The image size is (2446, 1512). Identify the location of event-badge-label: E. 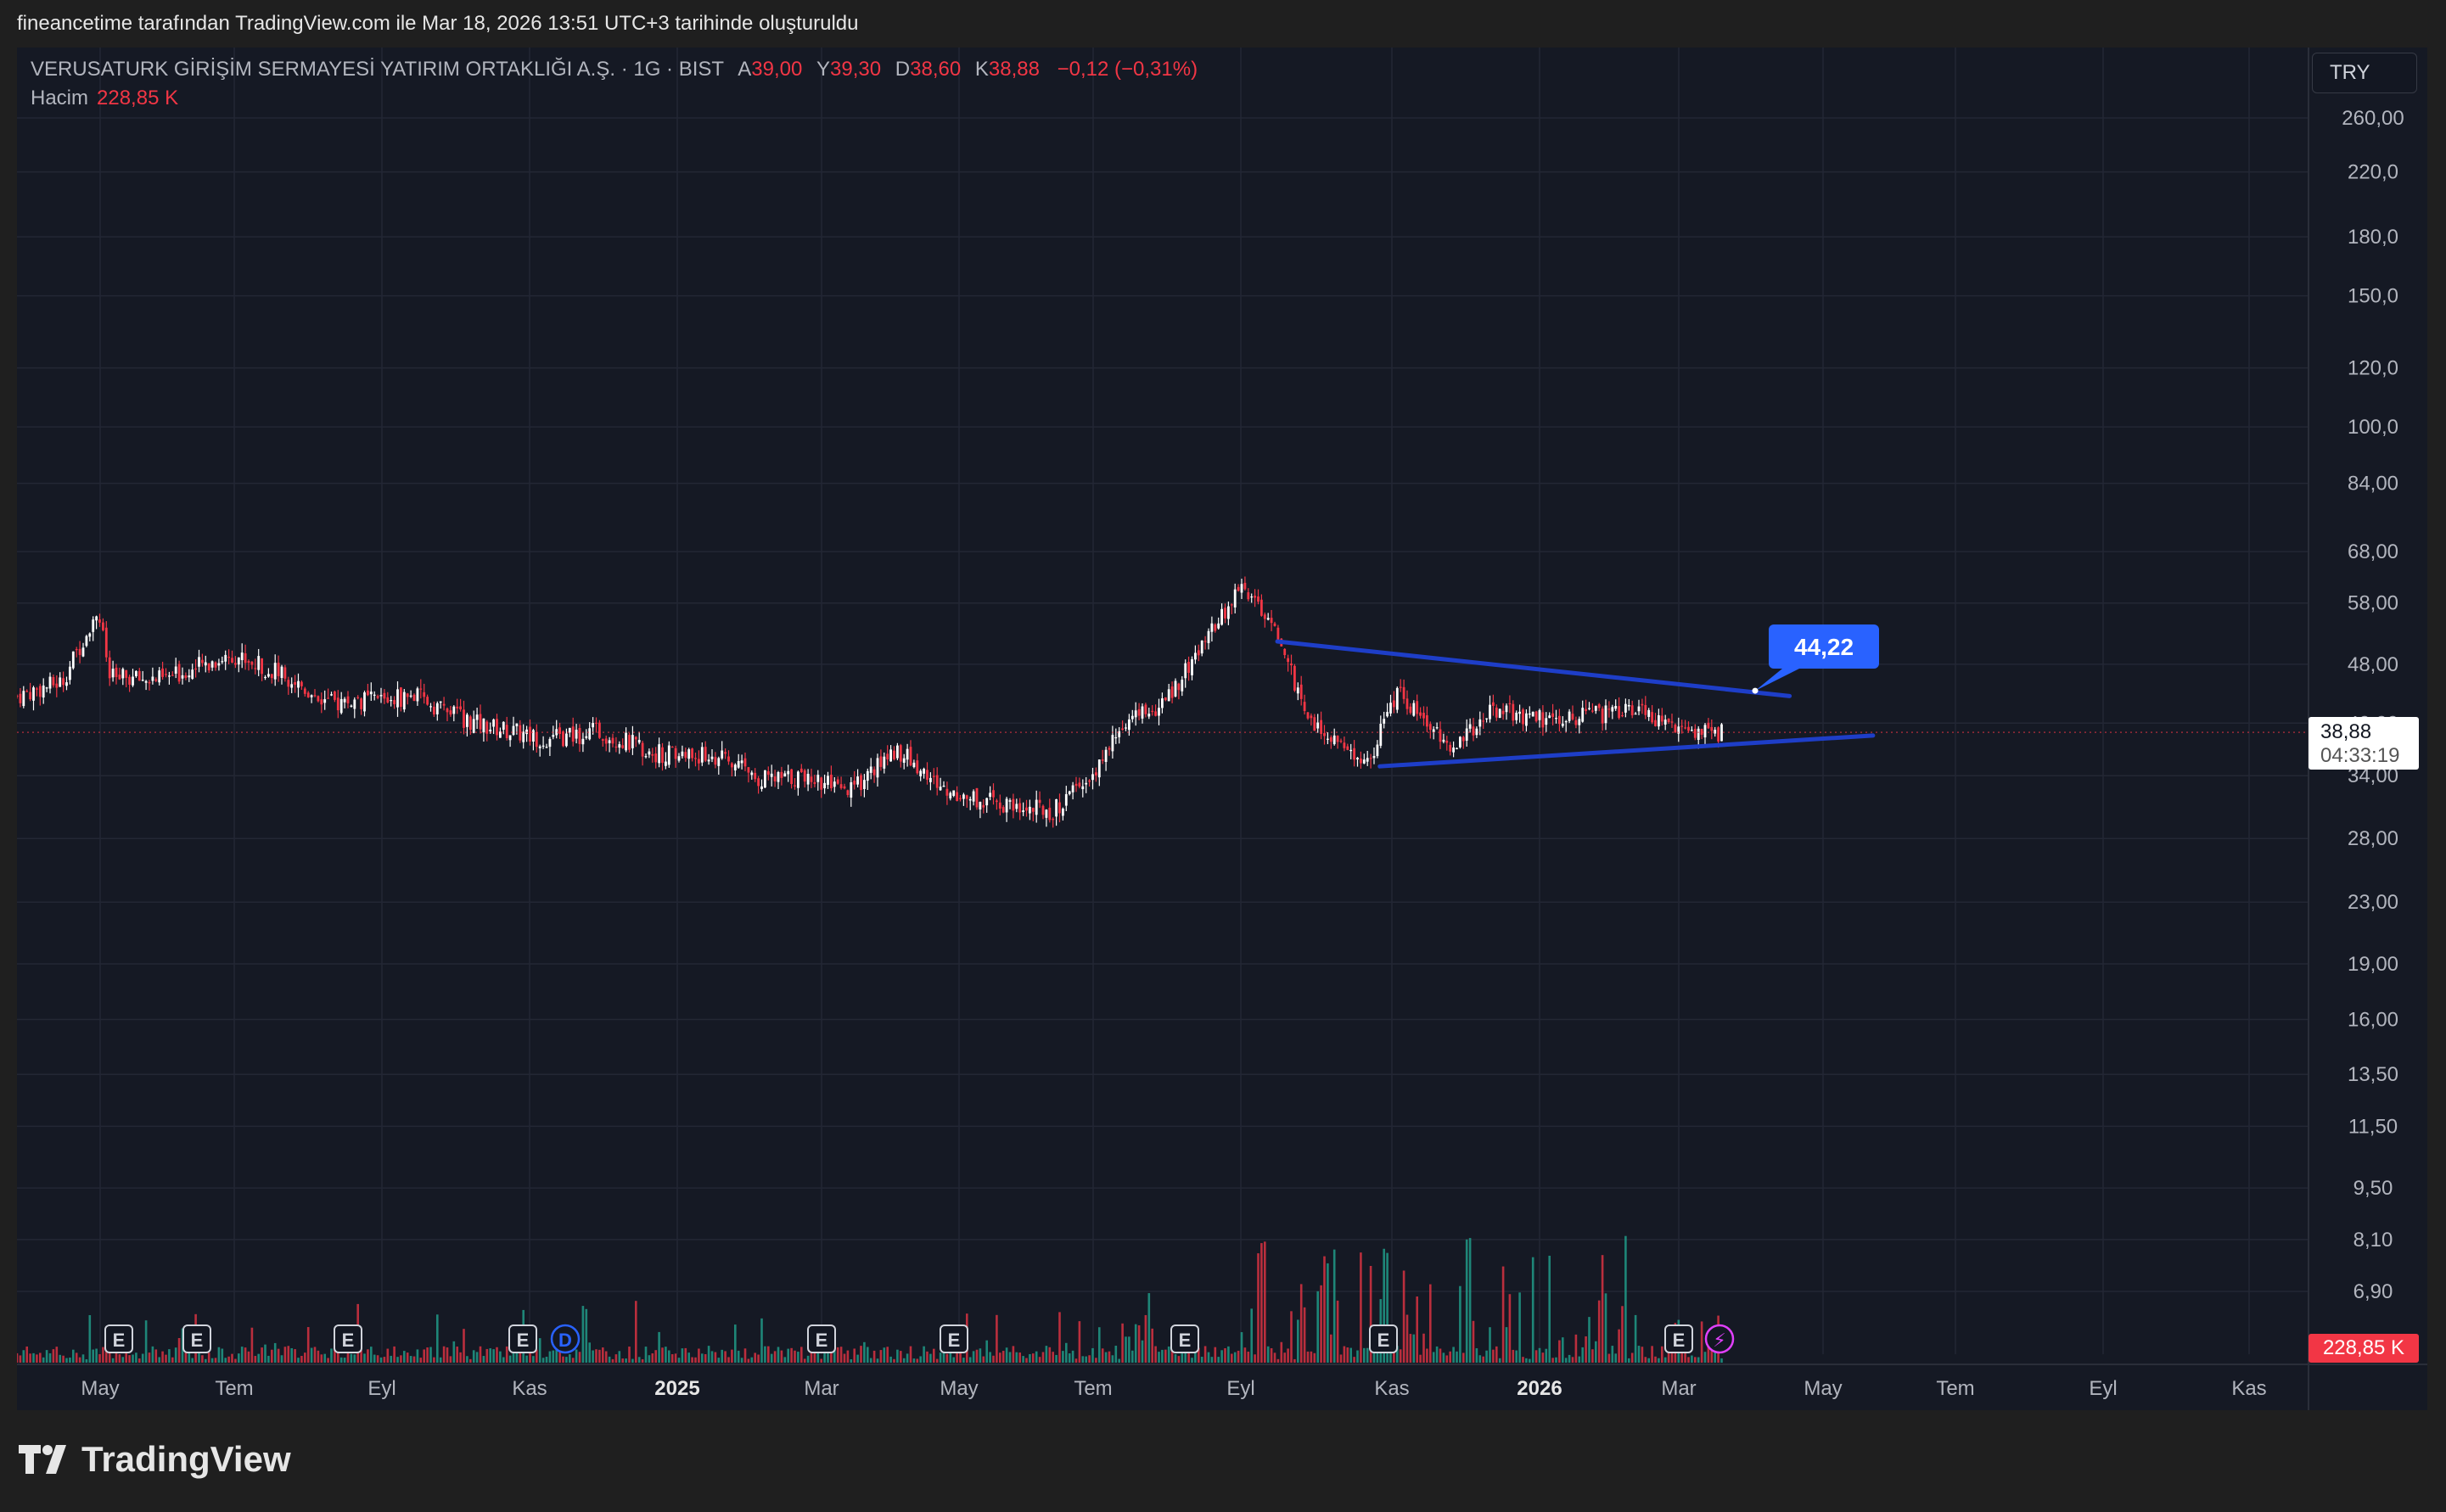
(523, 1340).